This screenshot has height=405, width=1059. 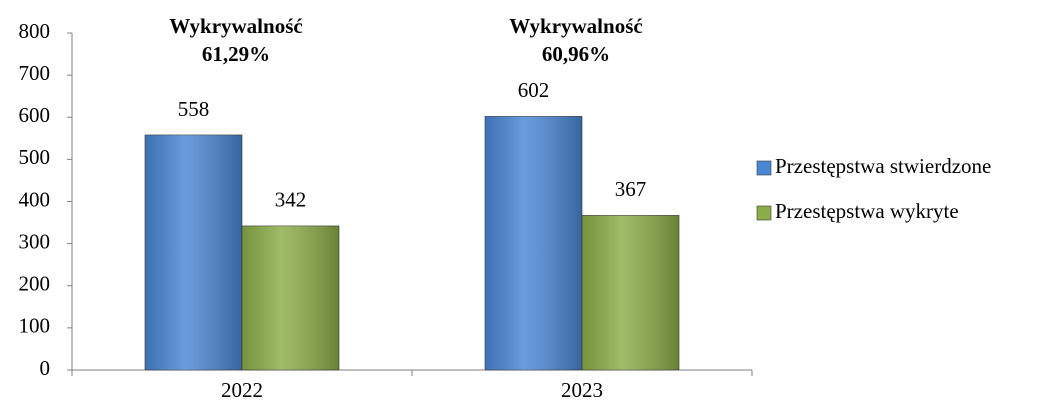 I want to click on x-tick-label: 2023, so click(x=582, y=390).